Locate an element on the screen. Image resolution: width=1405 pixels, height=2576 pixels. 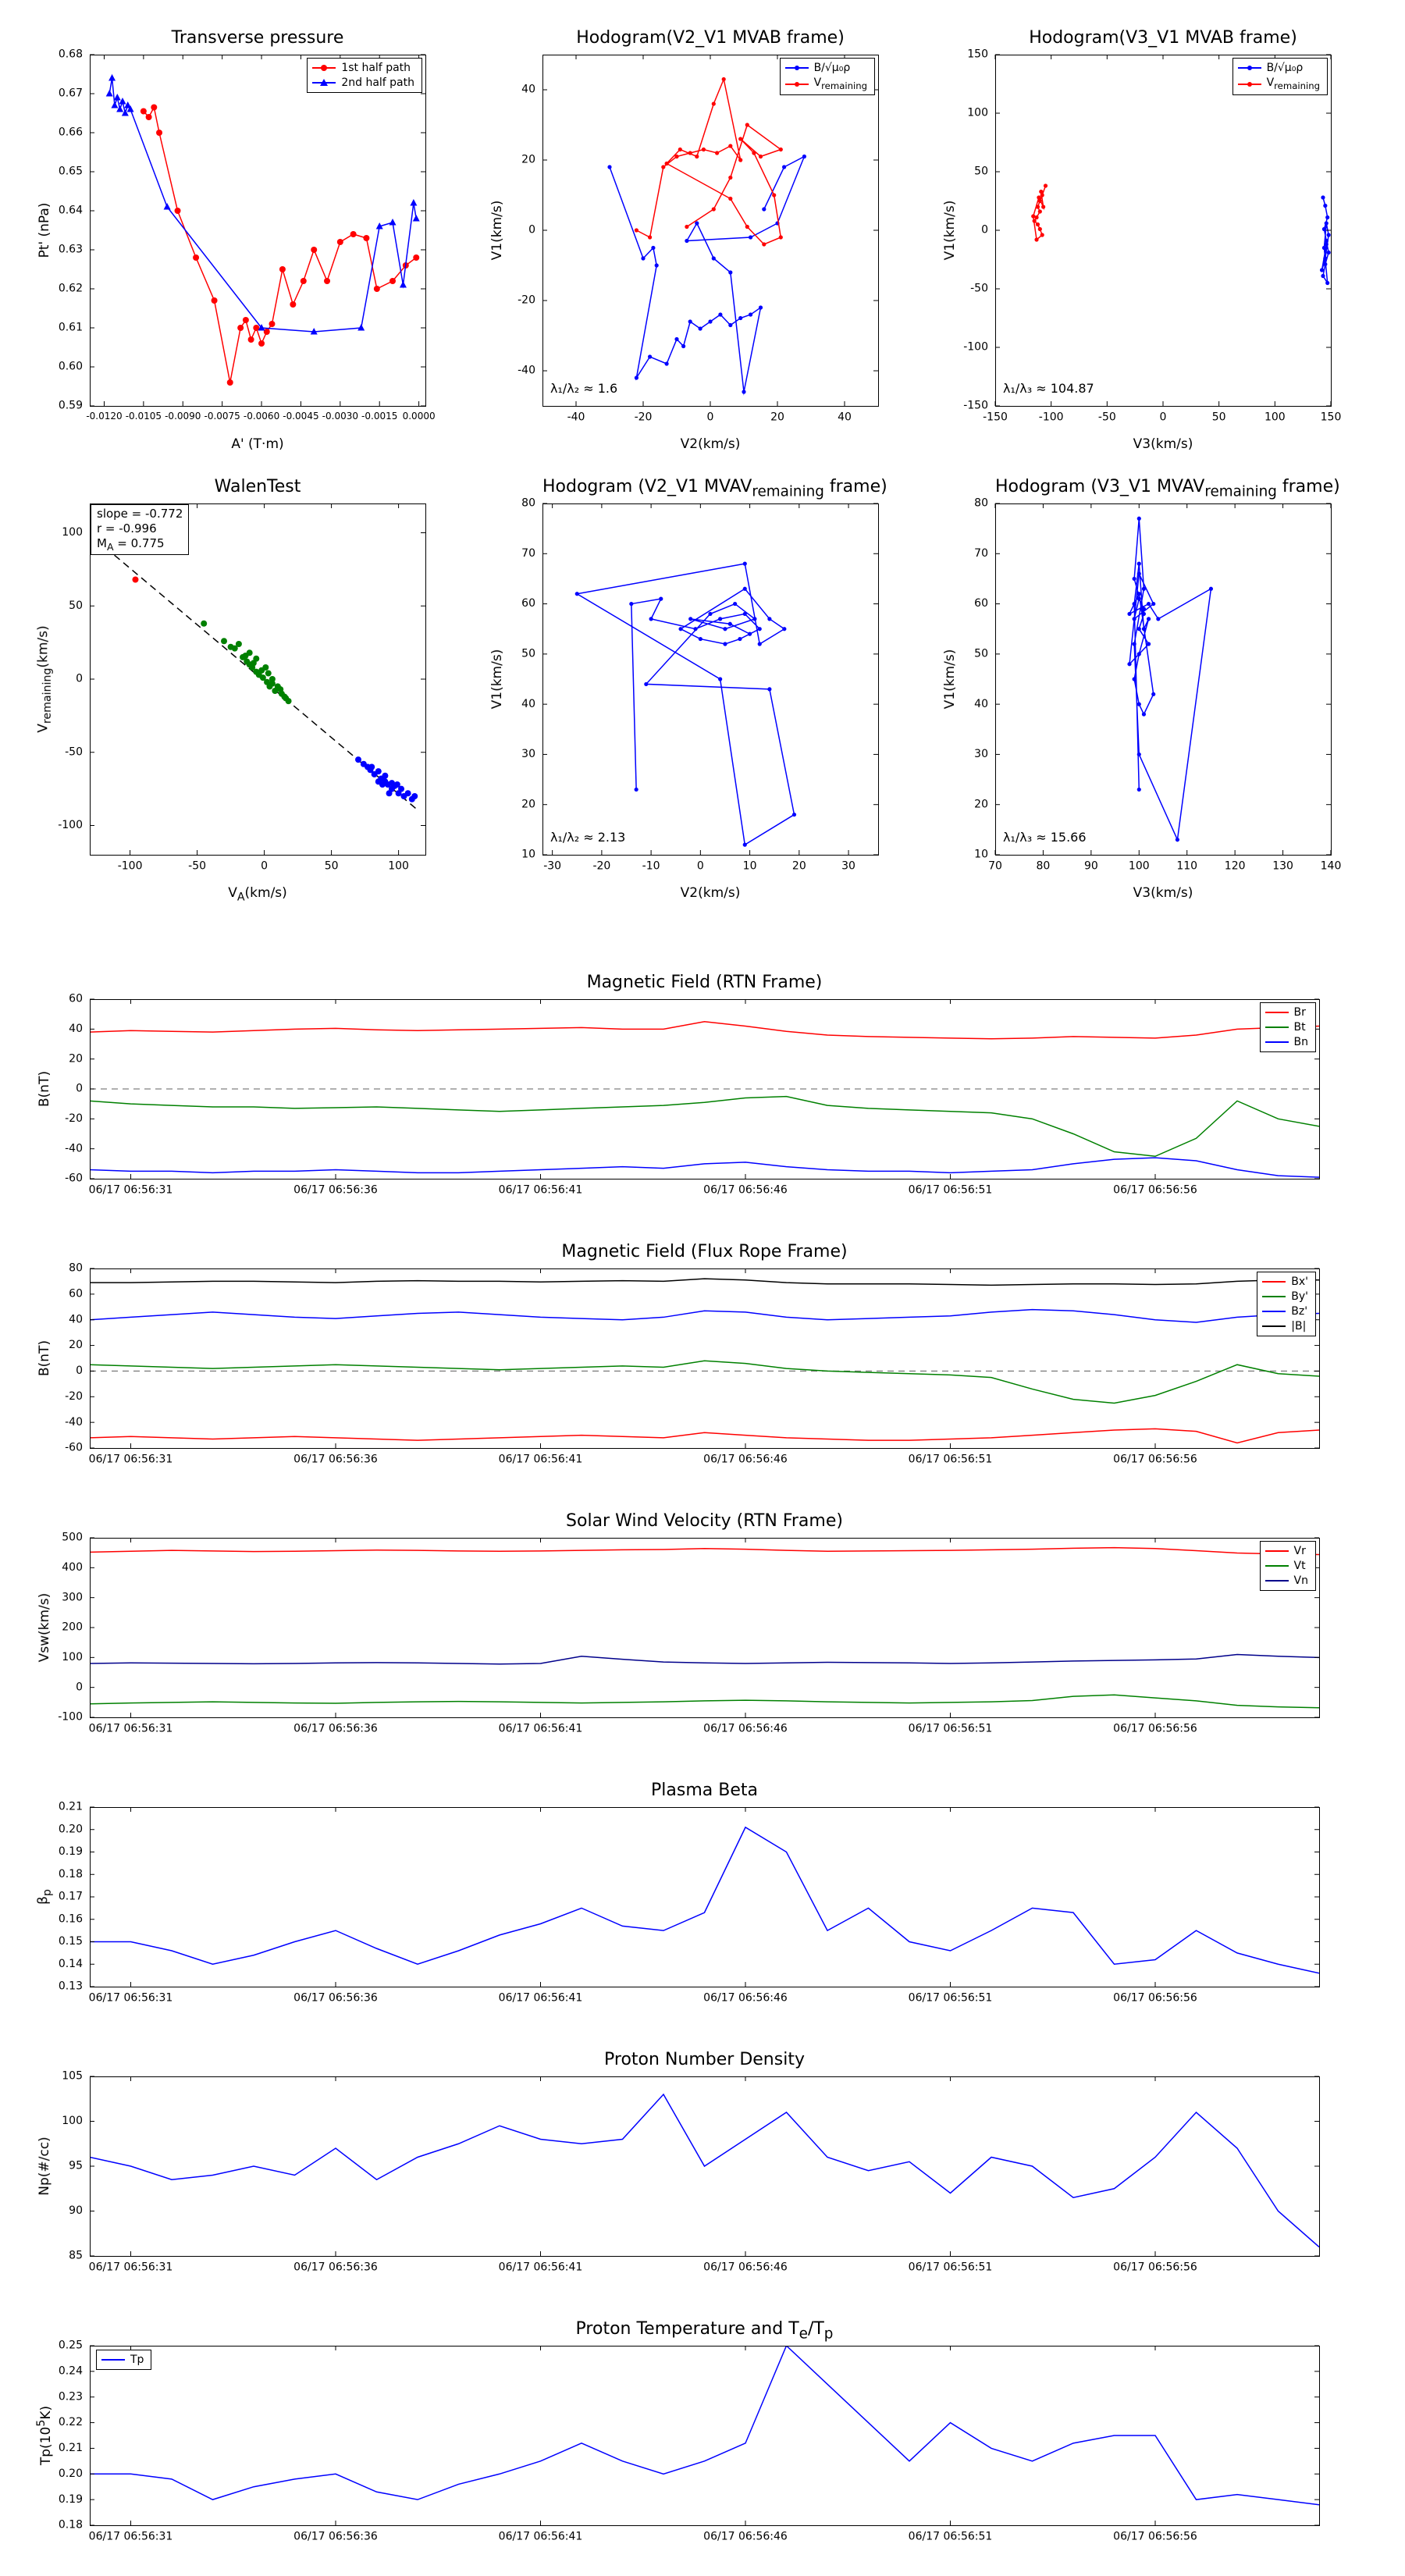
legend-label: Bt is located at coordinates (1299, 1027).